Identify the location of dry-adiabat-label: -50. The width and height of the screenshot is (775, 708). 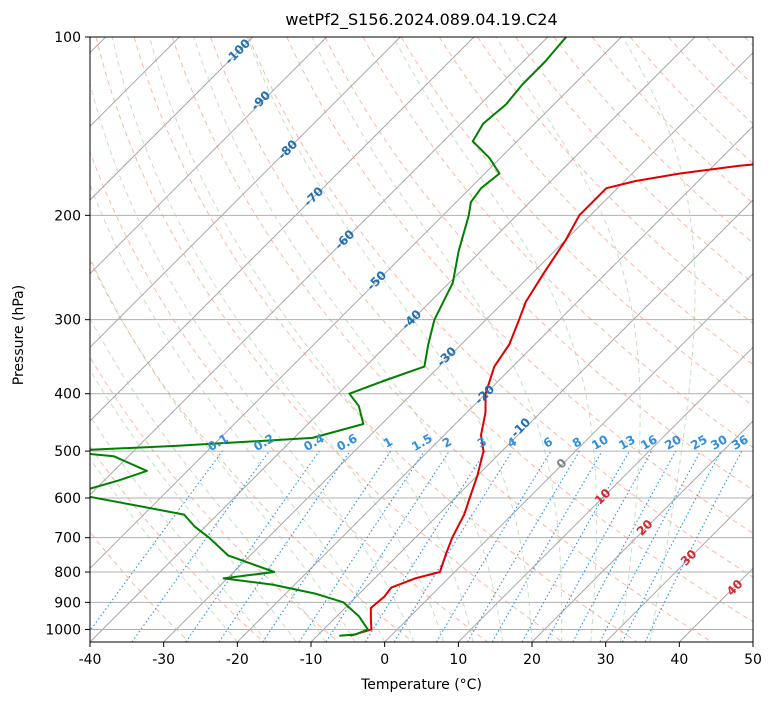
(376, 280).